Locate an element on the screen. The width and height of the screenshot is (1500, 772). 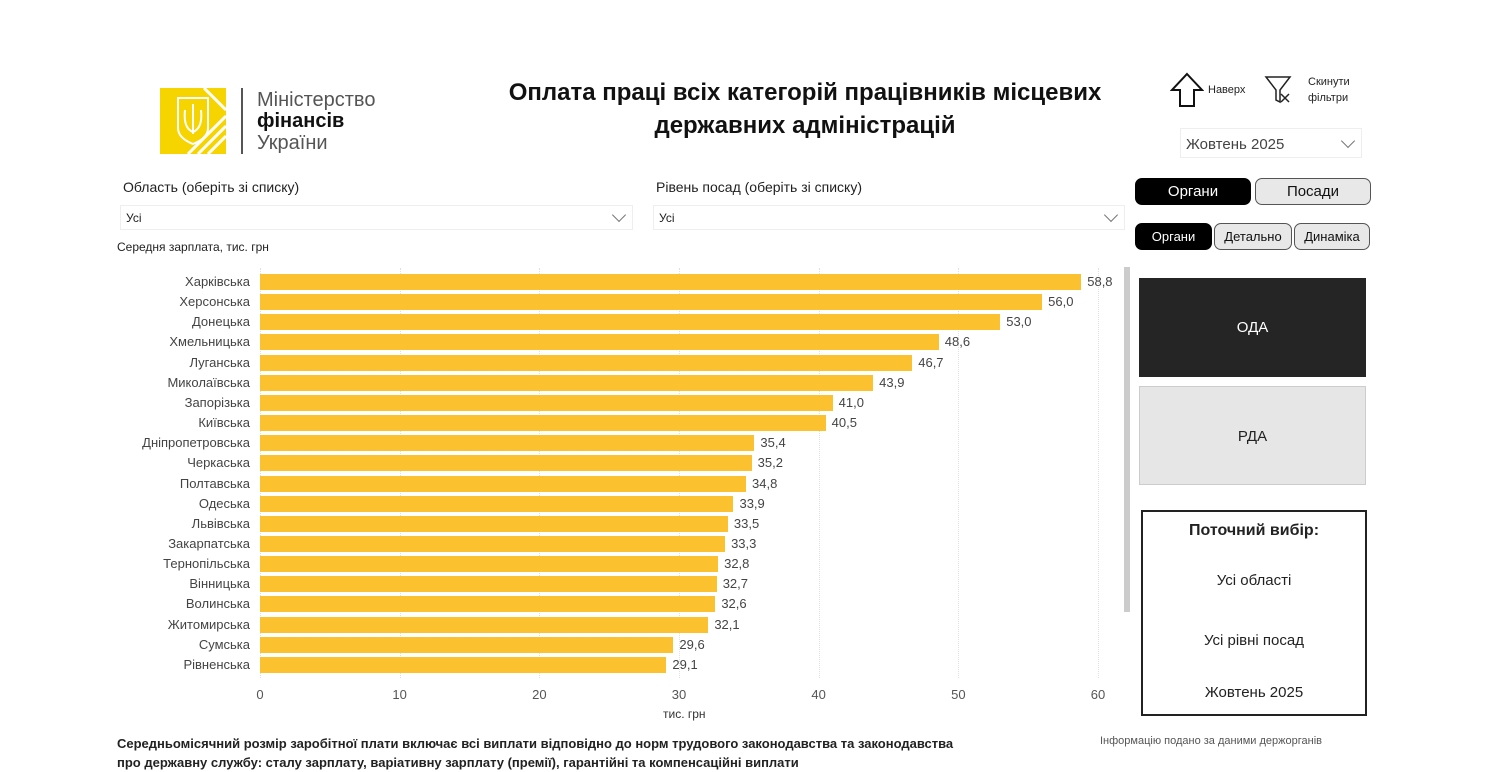
x-tick-label: 0 is located at coordinates (260, 694).